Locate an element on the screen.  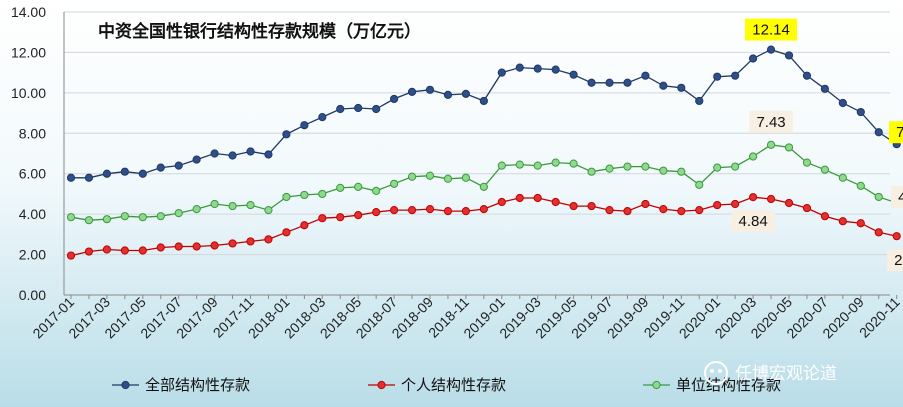
legend-item-3: 单位结构性存款 is located at coordinates (712, 385).